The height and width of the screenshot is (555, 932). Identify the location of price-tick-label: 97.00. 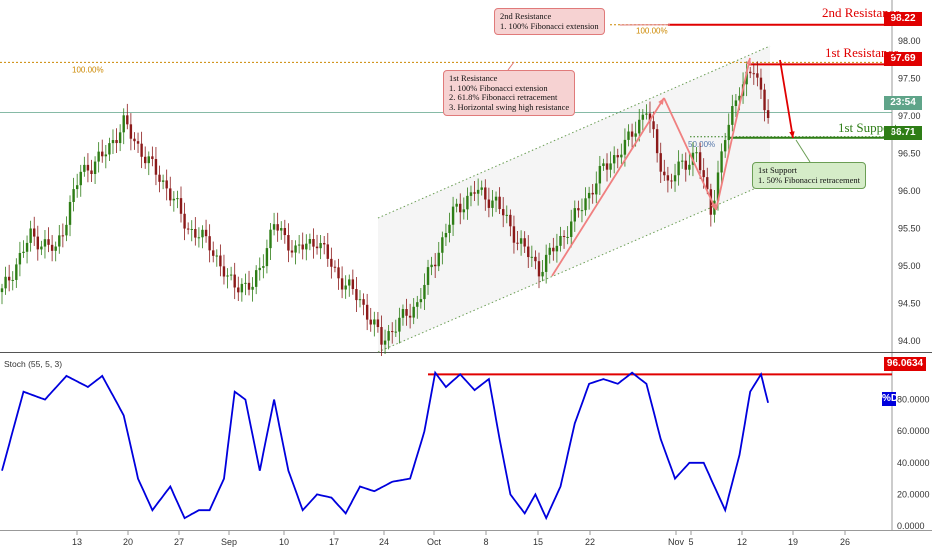
(909, 116).